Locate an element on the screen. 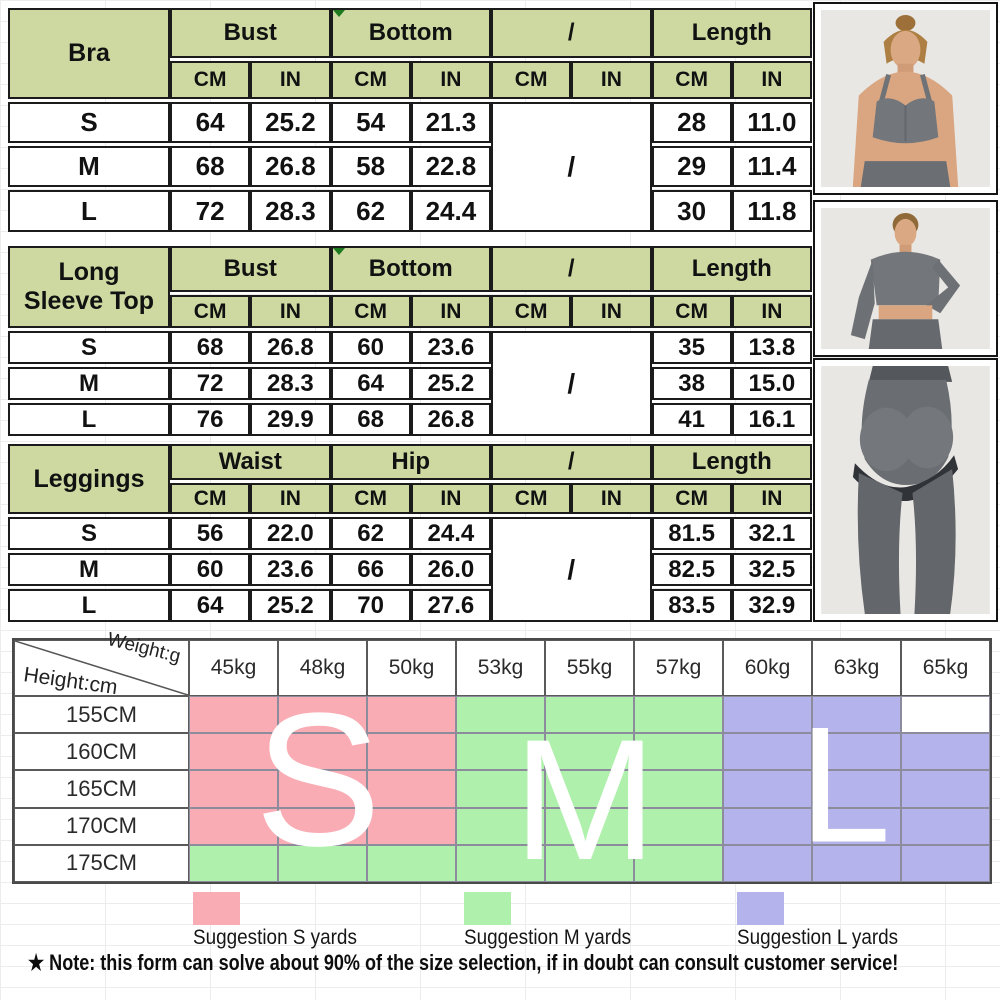  height-row-label: 165CM is located at coordinates (101, 789).